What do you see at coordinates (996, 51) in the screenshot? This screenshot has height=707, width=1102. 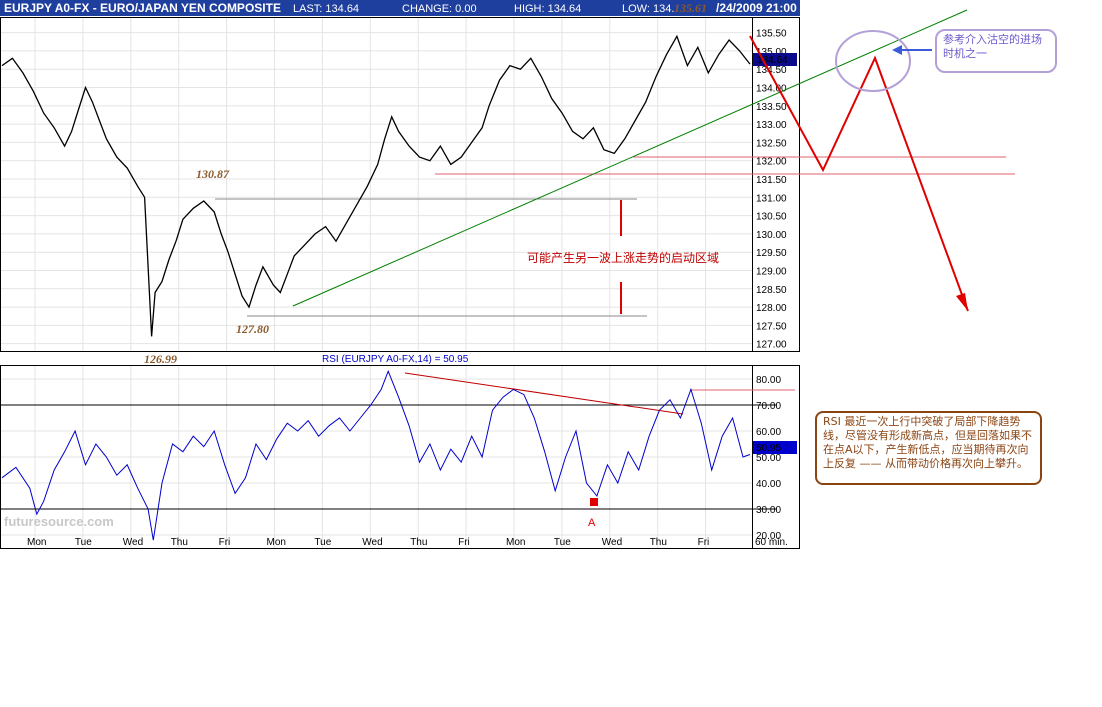 I see `entry-annotation-bubble: 参考介入沽空的进场时机之一` at bounding box center [996, 51].